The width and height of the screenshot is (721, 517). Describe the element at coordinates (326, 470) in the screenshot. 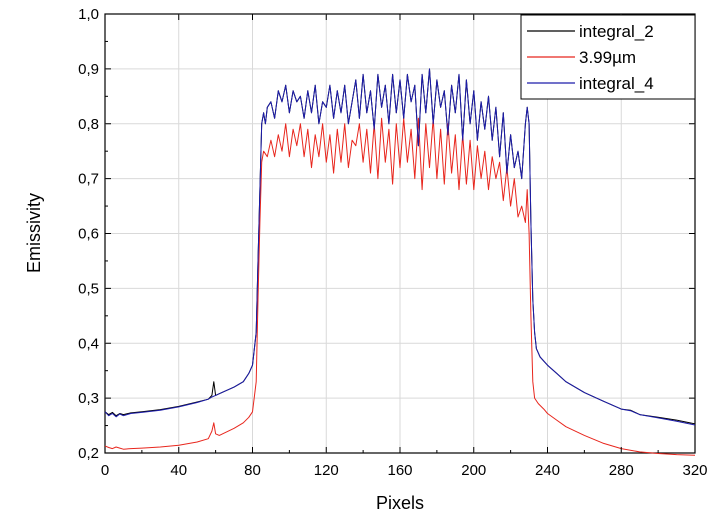

I see `x-tick-label: 120` at that location.